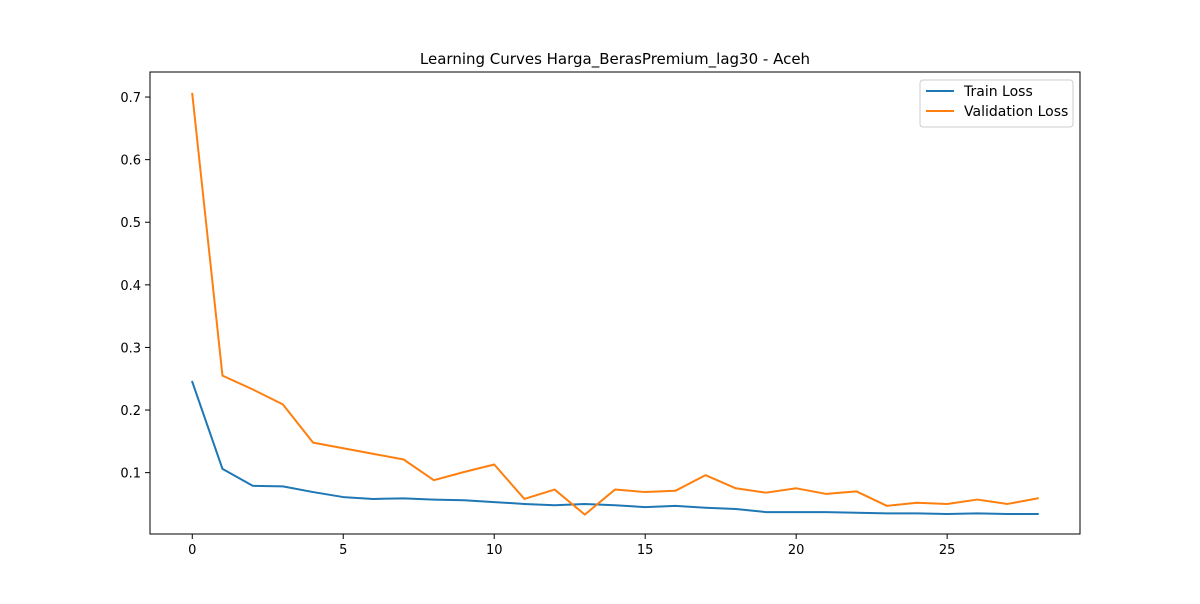  What do you see at coordinates (571, 546) in the screenshot?
I see `x-axis-ticks: 0 5 10 15 20 25` at bounding box center [571, 546].